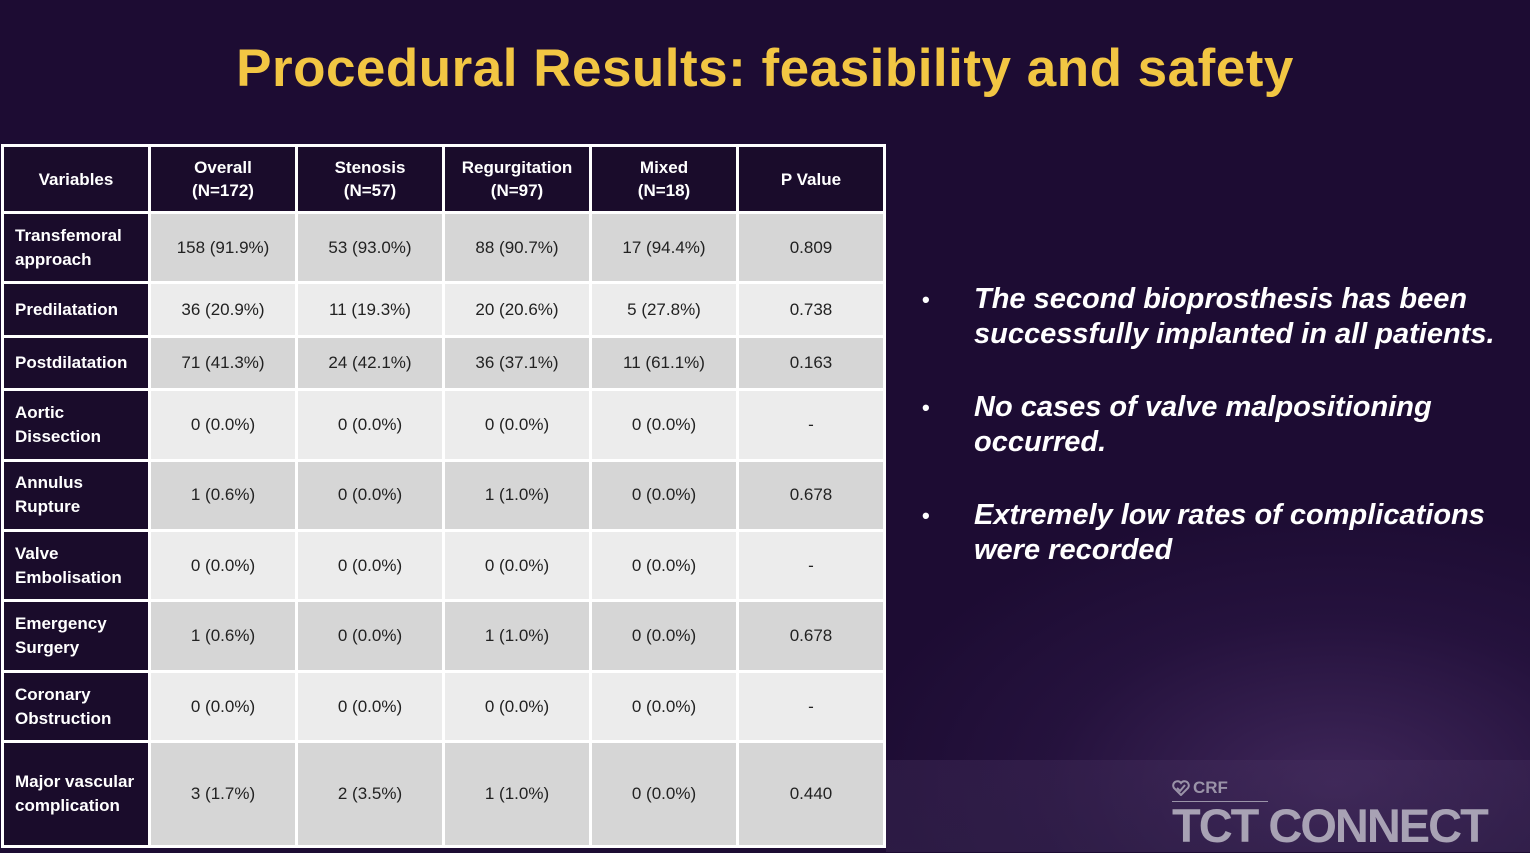 The image size is (1530, 853). What do you see at coordinates (76, 247) in the screenshot?
I see `row-variable: Transfemoral approach` at bounding box center [76, 247].